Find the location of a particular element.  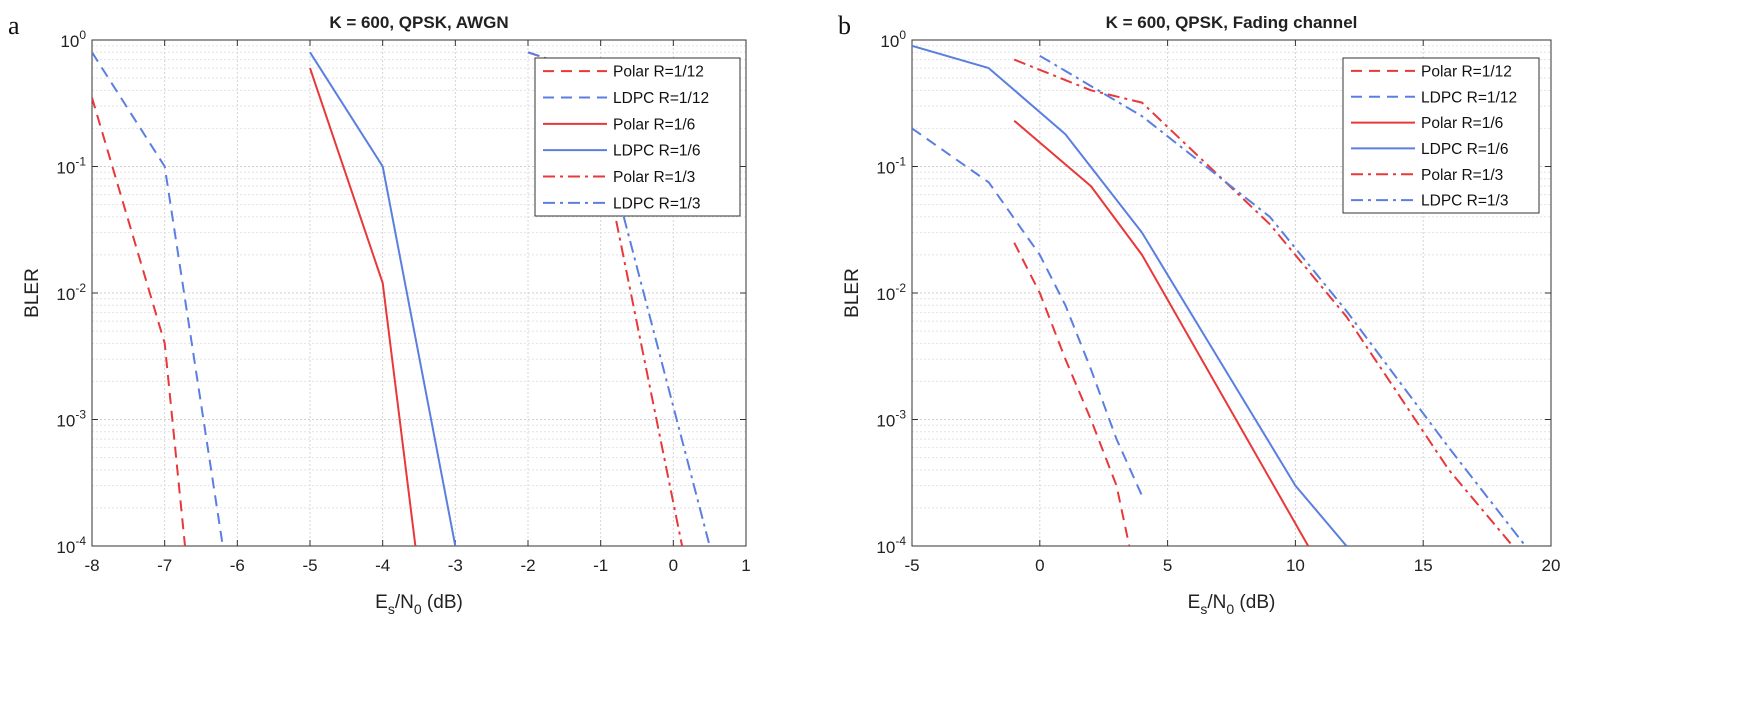

chart-title: K = 600, QPSK, AWGN is located at coordinates (418, 22).